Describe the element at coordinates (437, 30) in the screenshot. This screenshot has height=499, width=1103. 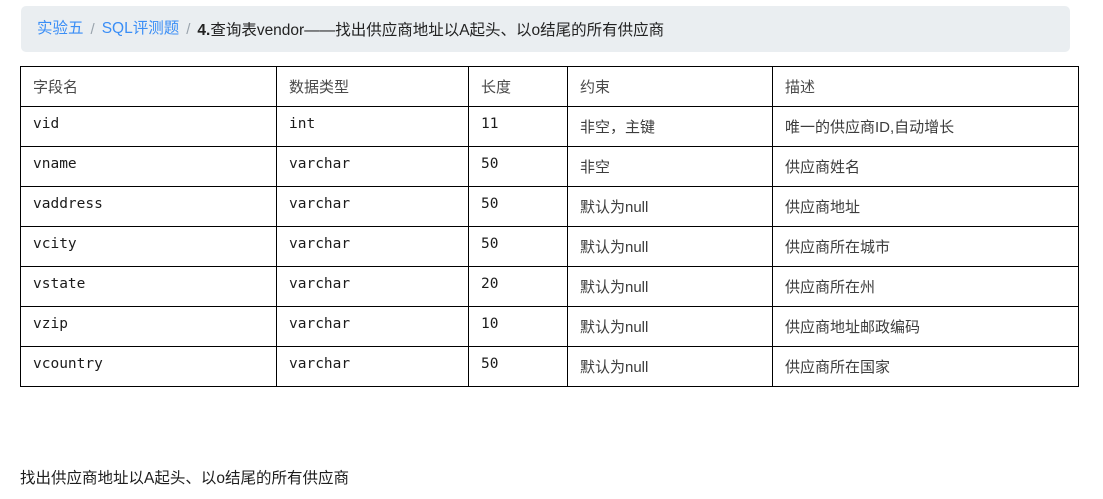
I see `breadcrumb-current-title: 查询表vendor——找出供应商地址以A起头、以o结尾的所有供应商` at that location.